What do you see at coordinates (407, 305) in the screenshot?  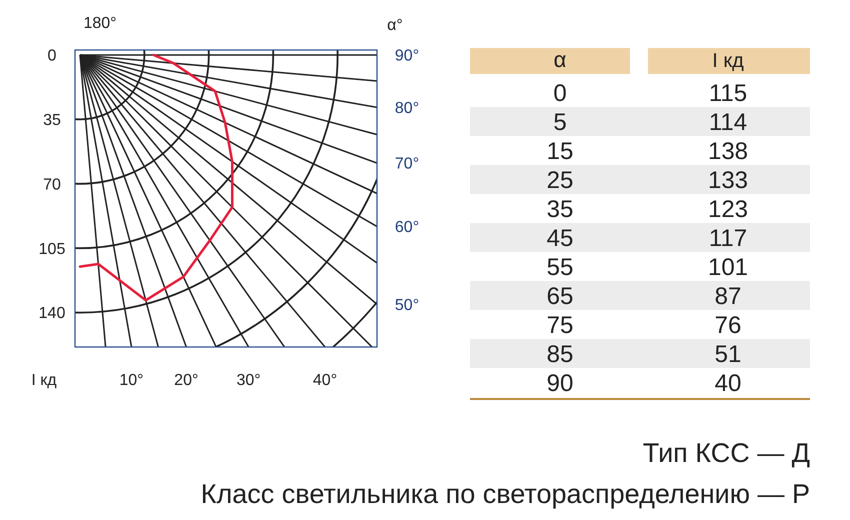 I see `text: 50°` at bounding box center [407, 305].